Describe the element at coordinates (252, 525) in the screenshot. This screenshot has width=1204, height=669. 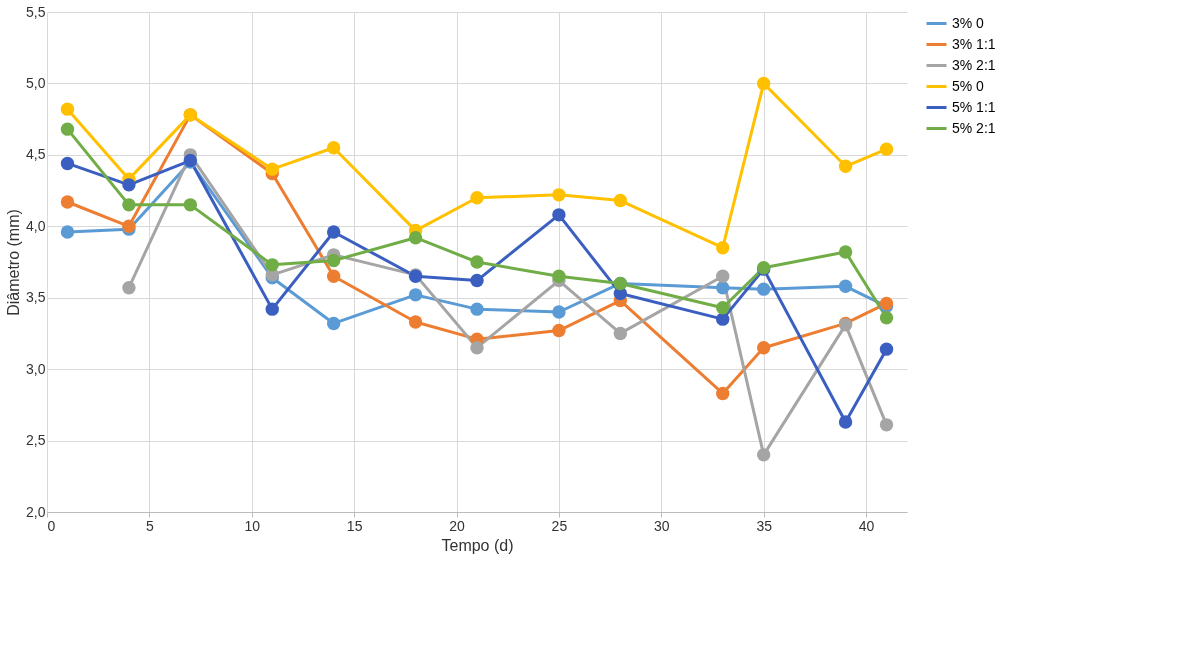
I see `x-tick-label: 10` at that location.